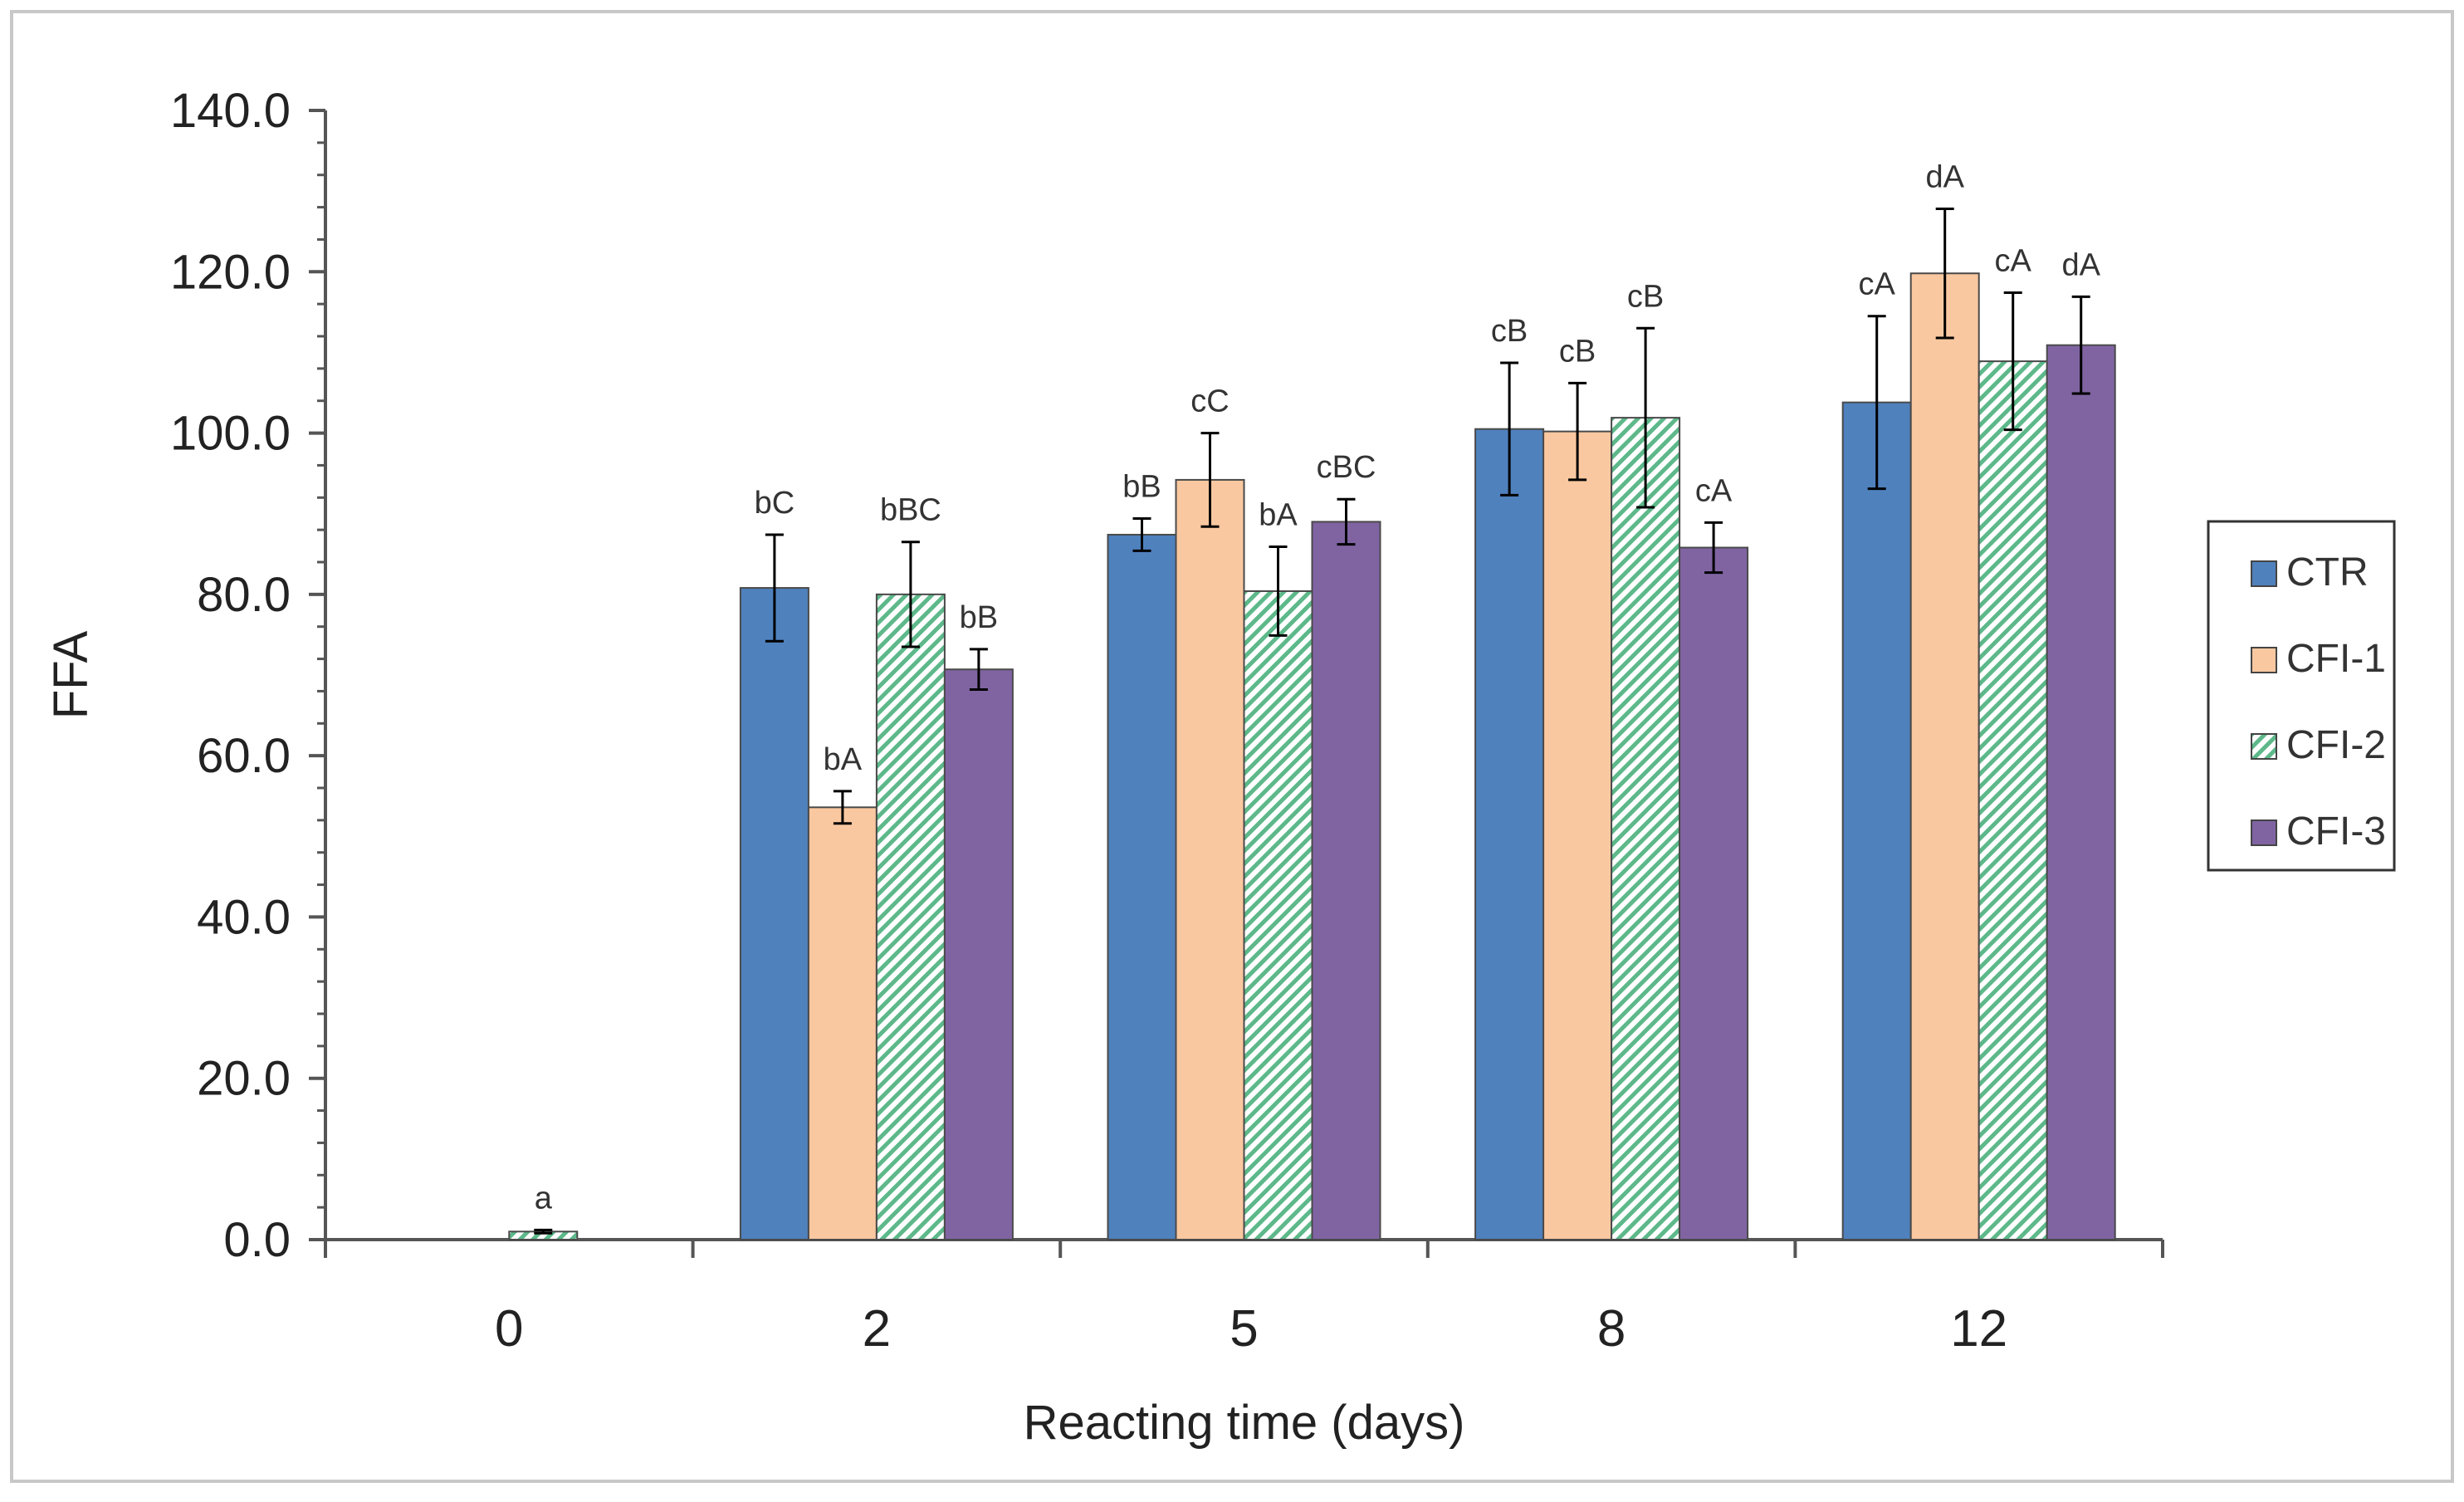 This screenshot has height=1502, width=2464. Describe the element at coordinates (244, 917) in the screenshot. I see `y-tick-label: 40.0` at that location.